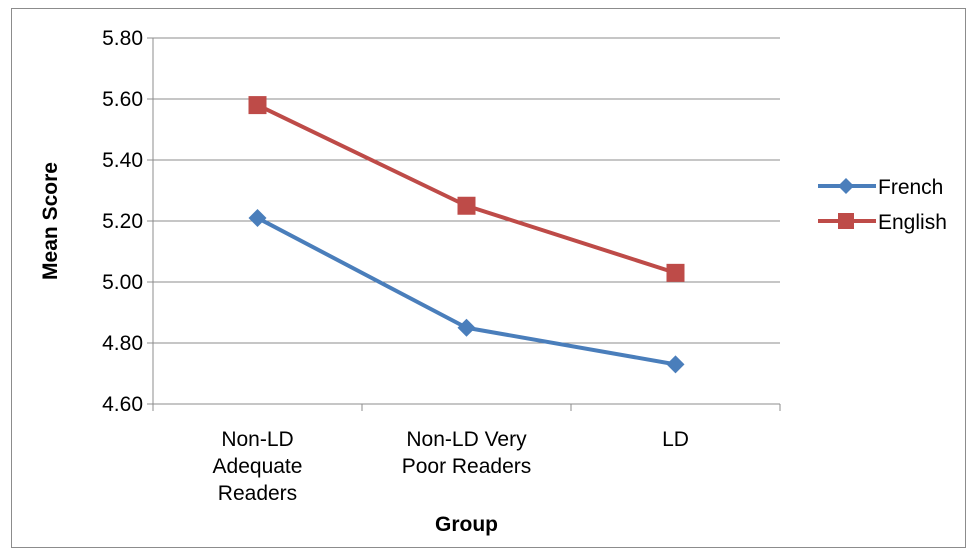  What do you see at coordinates (846, 221) in the screenshot?
I see `legend-marker-english` at bounding box center [846, 221].